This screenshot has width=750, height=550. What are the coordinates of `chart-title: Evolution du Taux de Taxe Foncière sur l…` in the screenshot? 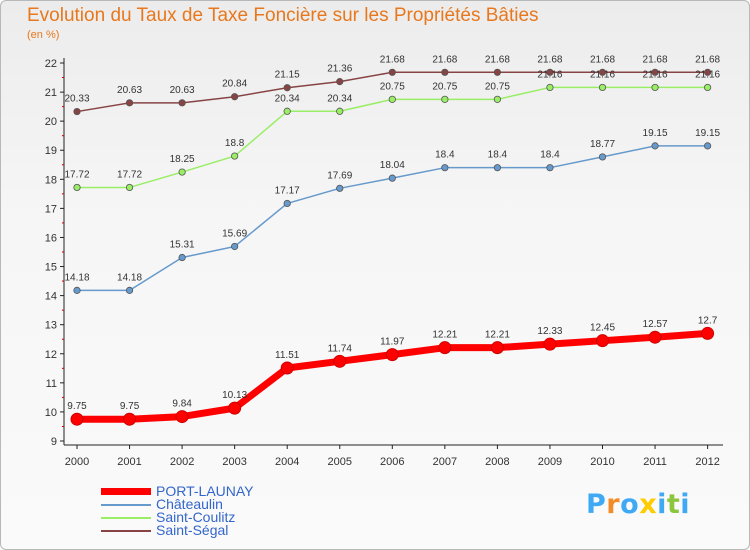 It's located at (283, 15).